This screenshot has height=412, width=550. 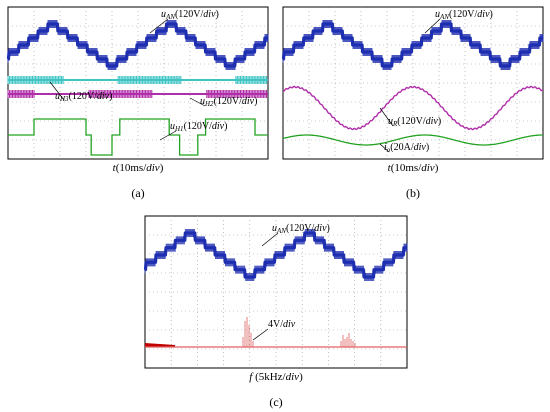 I want to click on panel-c-xlabel: f (5kHz/div), so click(x=276, y=377).